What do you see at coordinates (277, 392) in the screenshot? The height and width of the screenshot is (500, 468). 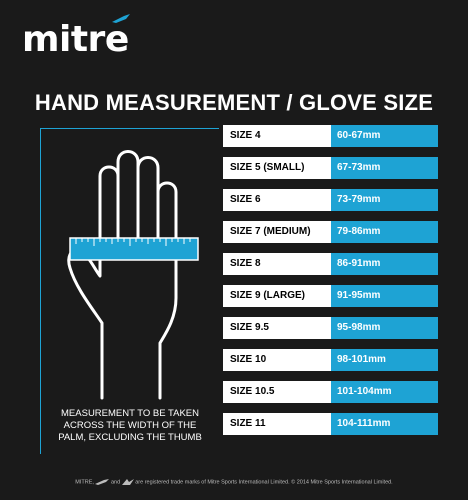 I see `size-label: SIZE 10.5` at bounding box center [277, 392].